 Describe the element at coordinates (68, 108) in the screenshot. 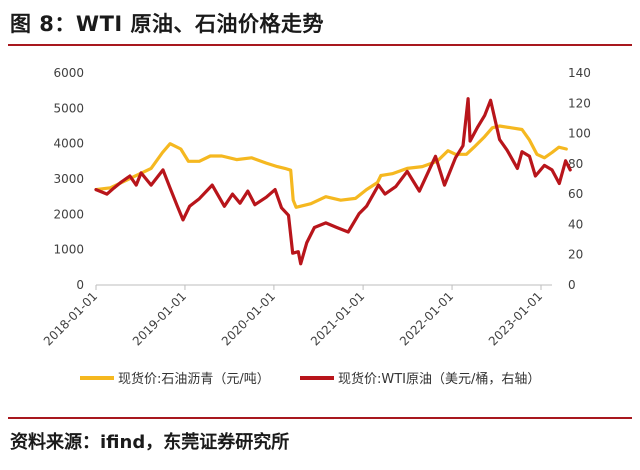

I see `y-left-tick-label: 5000` at that location.